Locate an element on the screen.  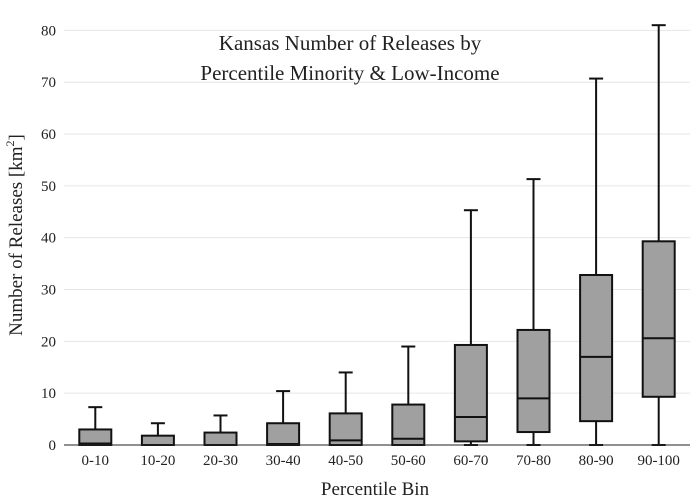
y-axis-label: Number of Releases [km2] is located at coordinates (15, 235).